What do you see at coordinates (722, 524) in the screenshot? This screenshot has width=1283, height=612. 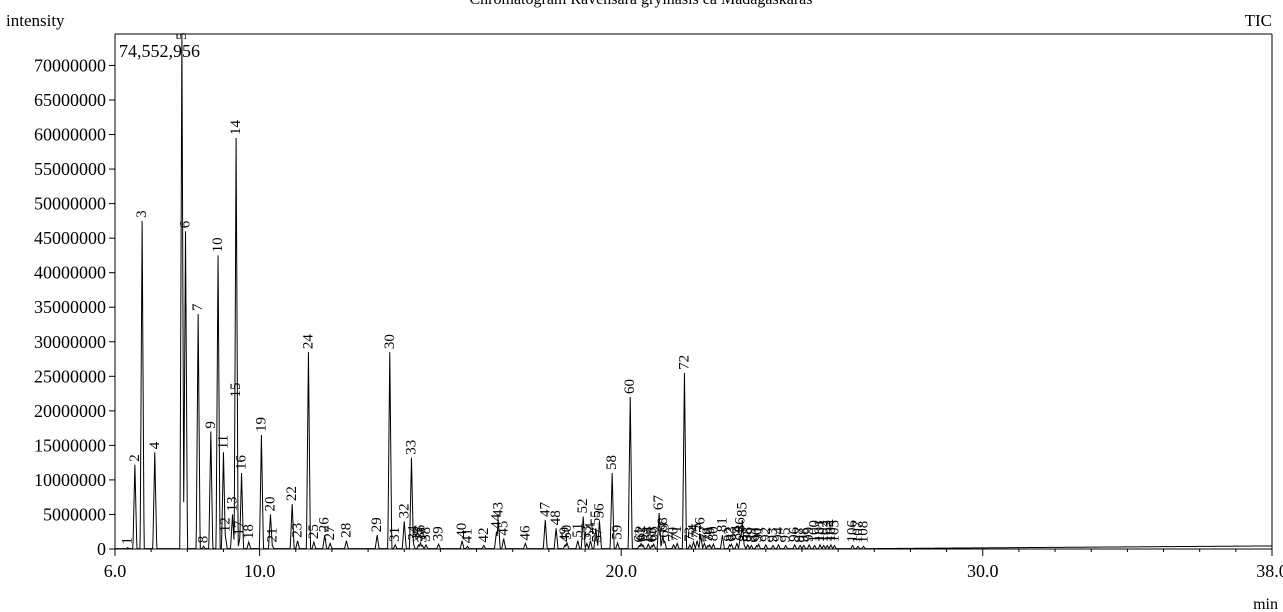 I see `peak-label-group: 81` at bounding box center [722, 524].